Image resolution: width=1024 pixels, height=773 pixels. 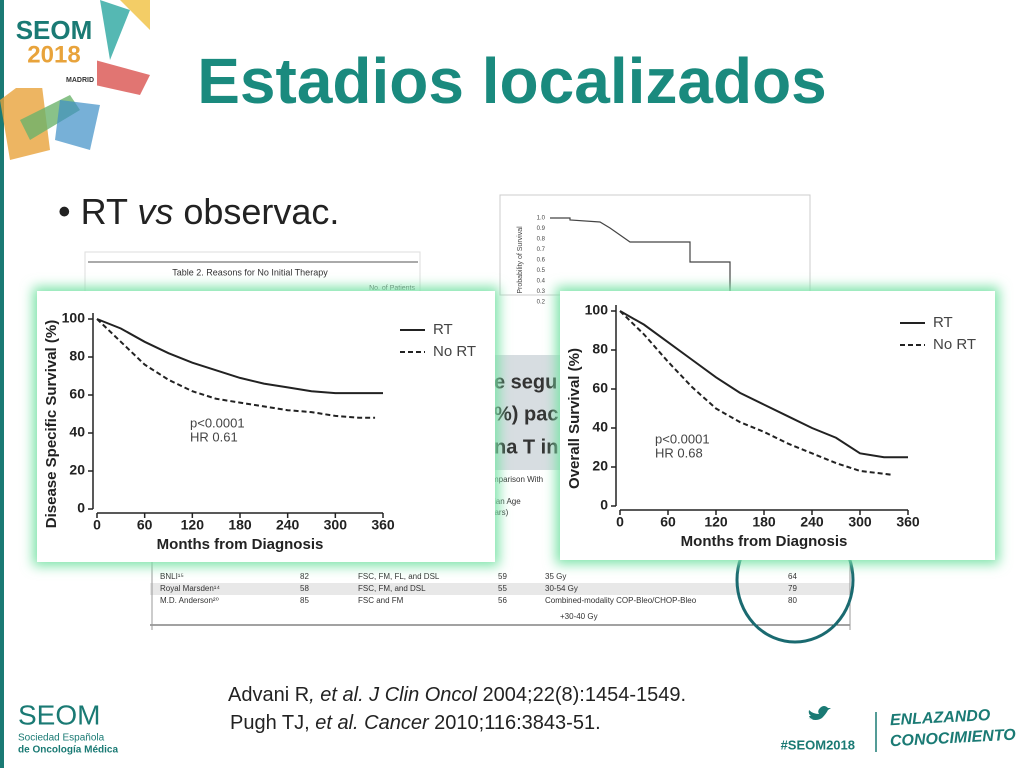 I want to click on plot-tick-label: 0.2, so click(x=541, y=303).